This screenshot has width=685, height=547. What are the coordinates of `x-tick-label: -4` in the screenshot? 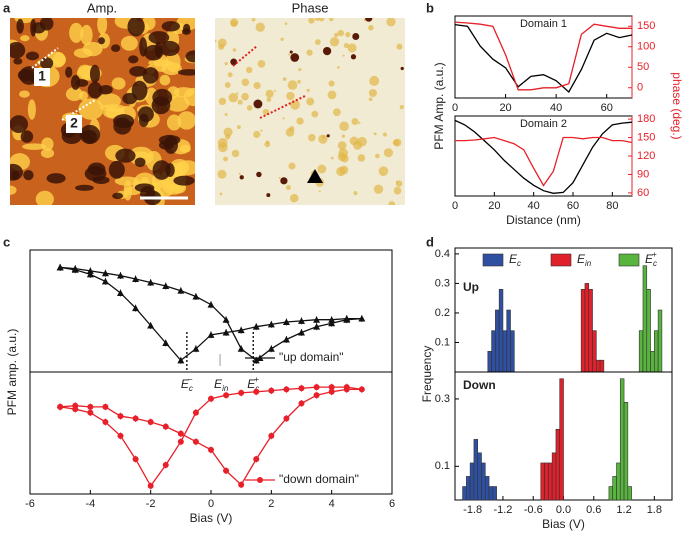 It's located at (90, 504).